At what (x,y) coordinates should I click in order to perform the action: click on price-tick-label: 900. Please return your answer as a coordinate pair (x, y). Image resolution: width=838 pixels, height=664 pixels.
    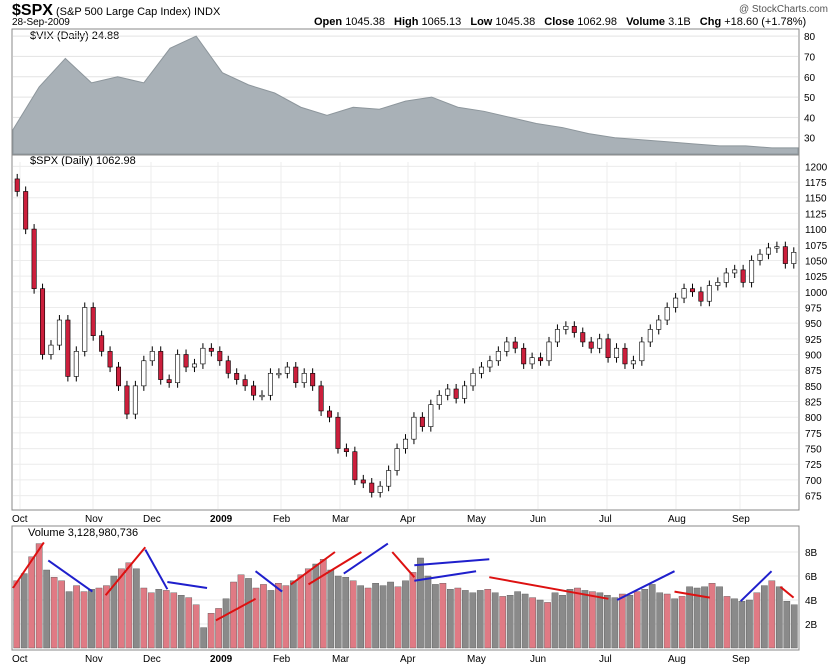
    Looking at the image, I should click on (813, 356).